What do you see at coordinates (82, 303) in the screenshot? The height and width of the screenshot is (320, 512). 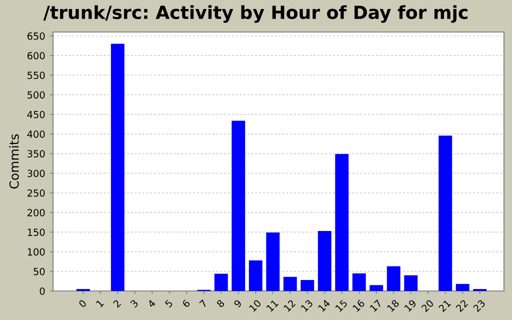 I see `x-tick-label: 0` at bounding box center [82, 303].